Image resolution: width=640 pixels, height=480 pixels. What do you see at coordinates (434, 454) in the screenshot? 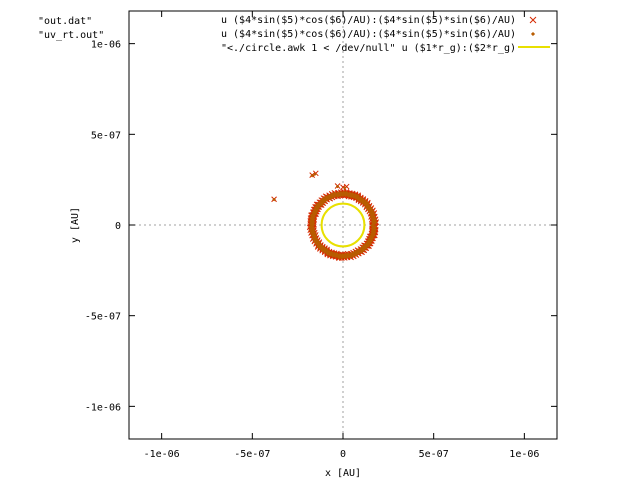
I see `x-tick-label: 5e-07` at bounding box center [434, 454].